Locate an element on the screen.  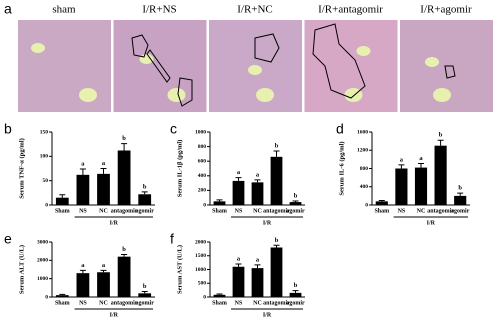
panel-label: d is located at coordinates (340, 129).